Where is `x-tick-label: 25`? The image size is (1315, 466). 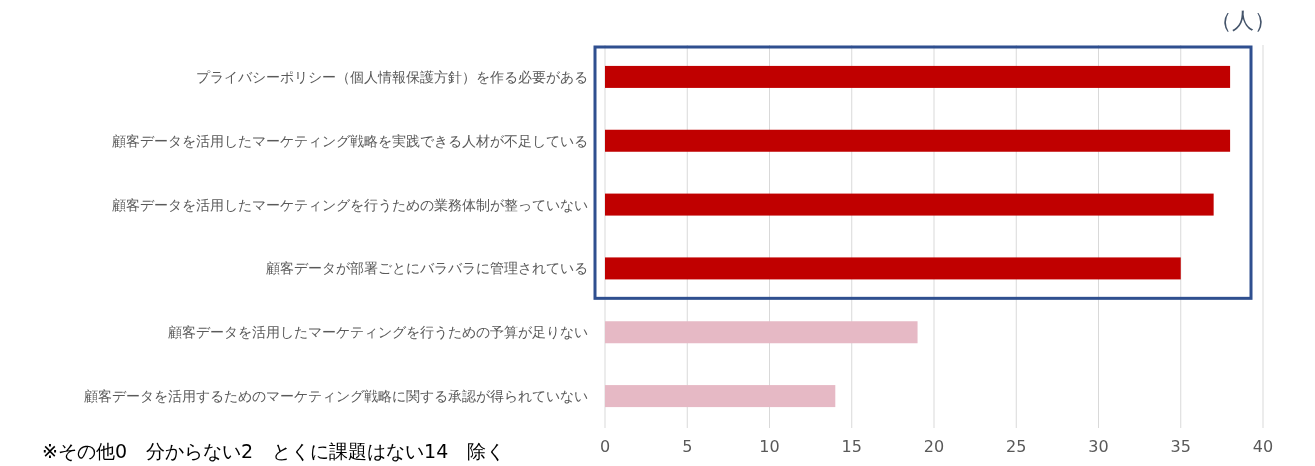 x-tick-label: 25 is located at coordinates (1016, 446).